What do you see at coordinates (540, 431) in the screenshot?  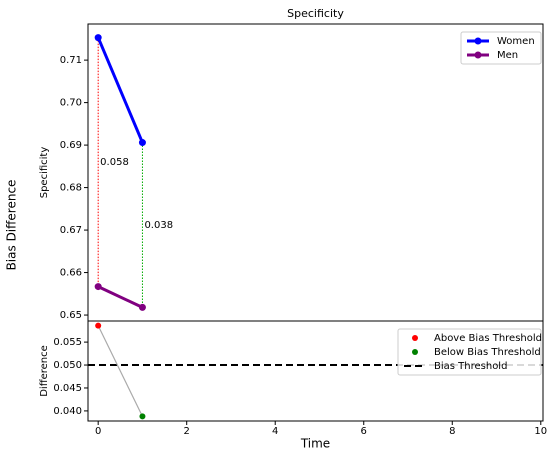 I see `x-tick-label: 10` at bounding box center [540, 431].